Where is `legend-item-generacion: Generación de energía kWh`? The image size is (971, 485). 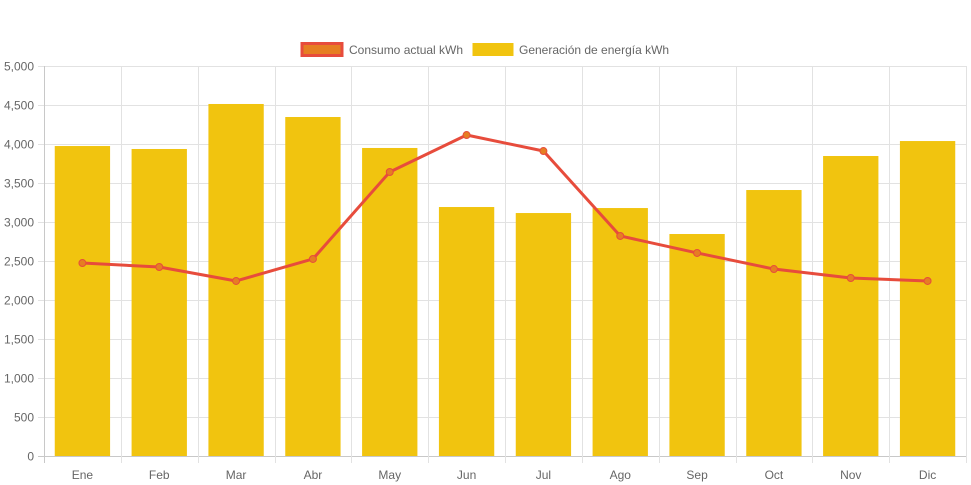 legend-item-generacion: Generación de energía kWh is located at coordinates (570, 50).